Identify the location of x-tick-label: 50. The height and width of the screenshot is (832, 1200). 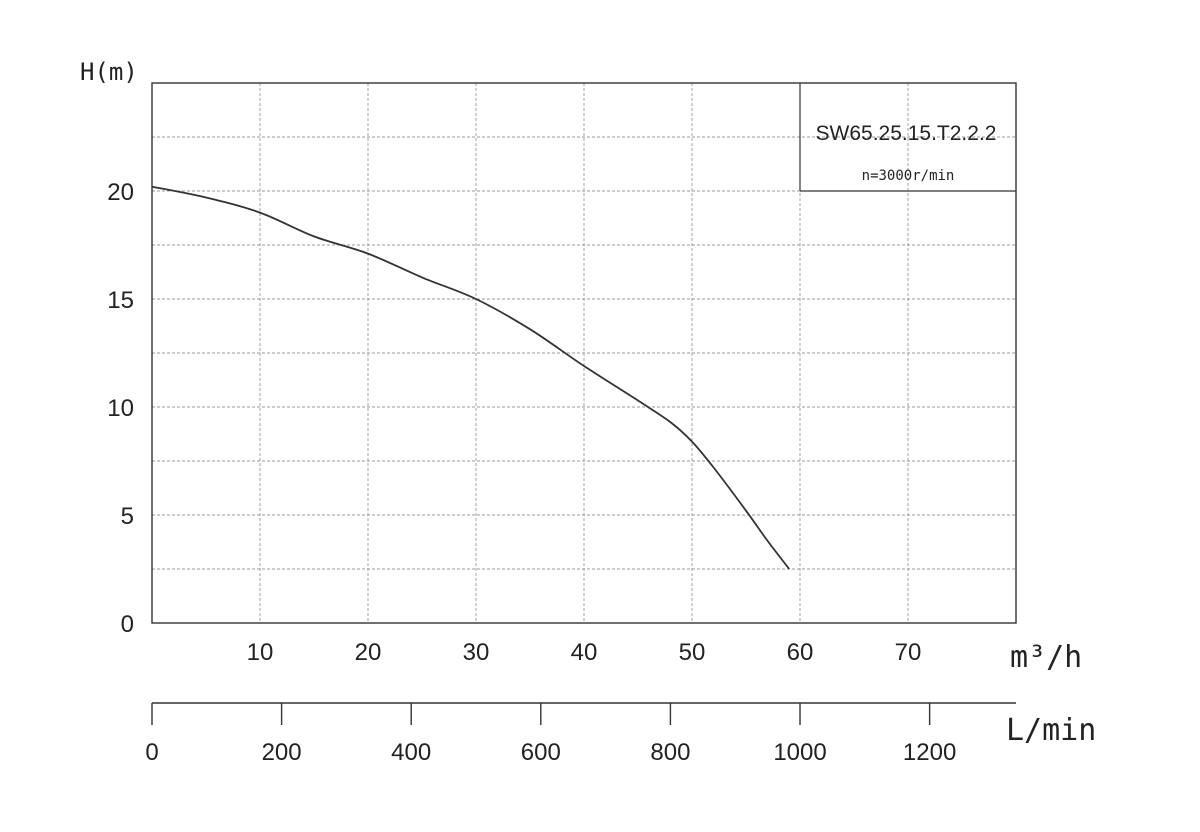
(692, 652).